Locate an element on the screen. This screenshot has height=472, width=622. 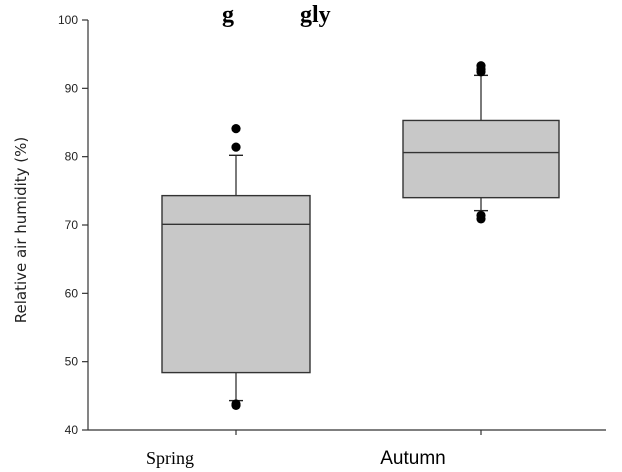
chart-title-fragment: g gly is located at coordinates (276, 15).